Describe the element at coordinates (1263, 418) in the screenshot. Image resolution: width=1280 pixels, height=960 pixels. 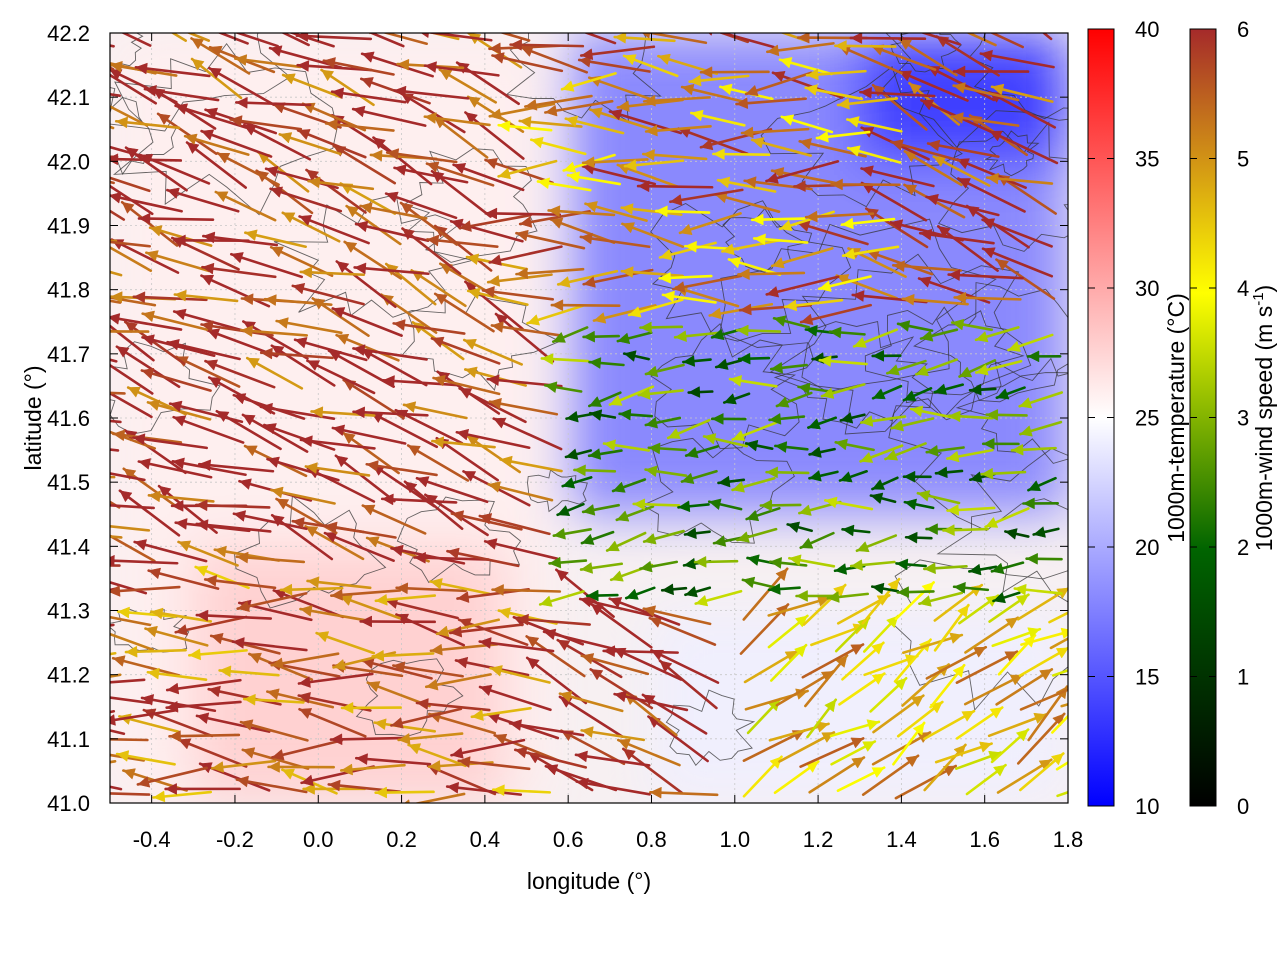
I see `wind-colorbar-label: 1000m-wind speed (m s-1)` at that location.